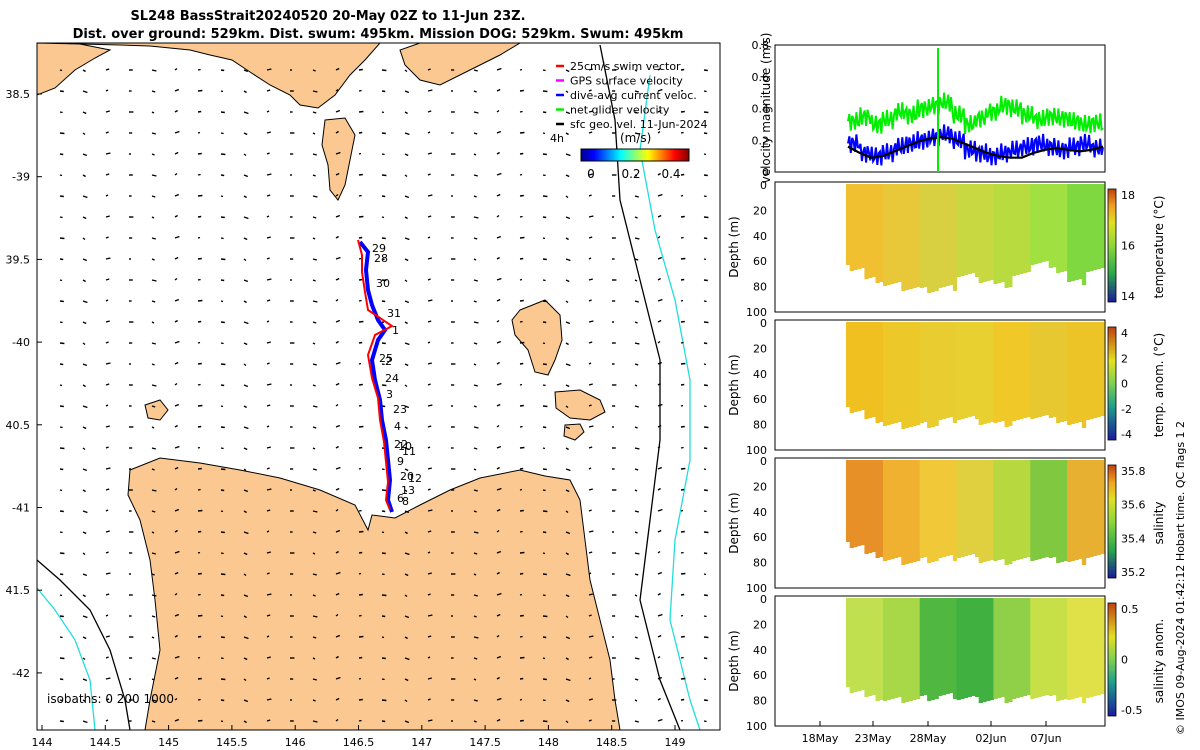  Describe the element at coordinates (1003, 509) in the screenshot. I see `salinity-section-column` at that location.